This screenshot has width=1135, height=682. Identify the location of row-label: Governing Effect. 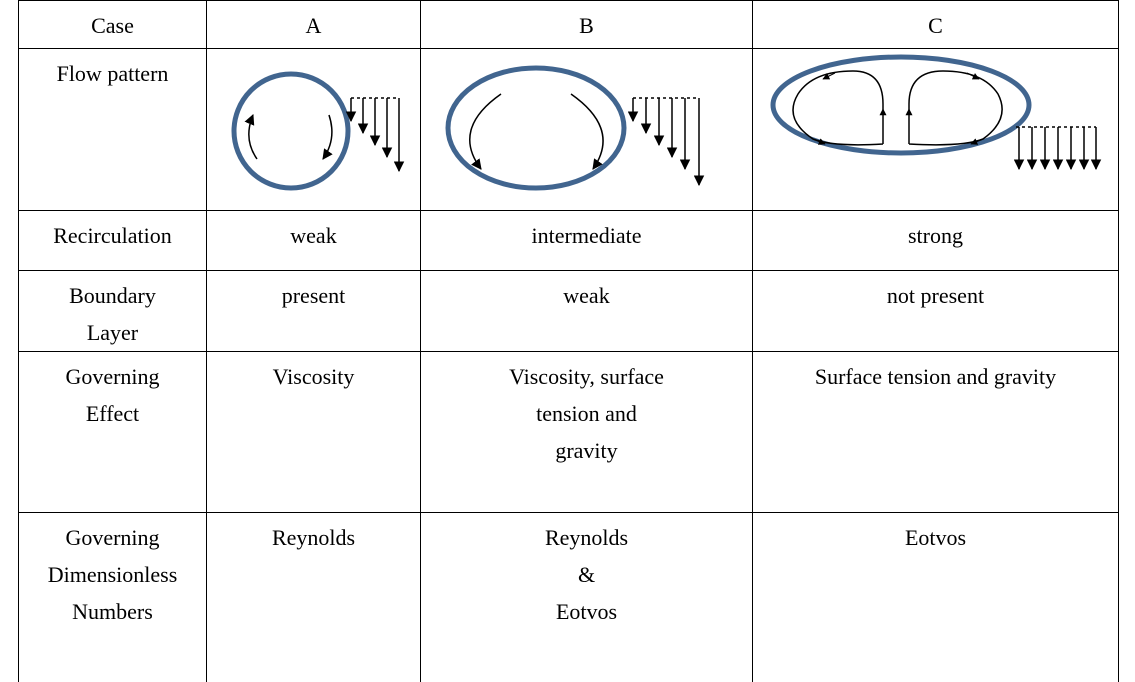
(112, 432).